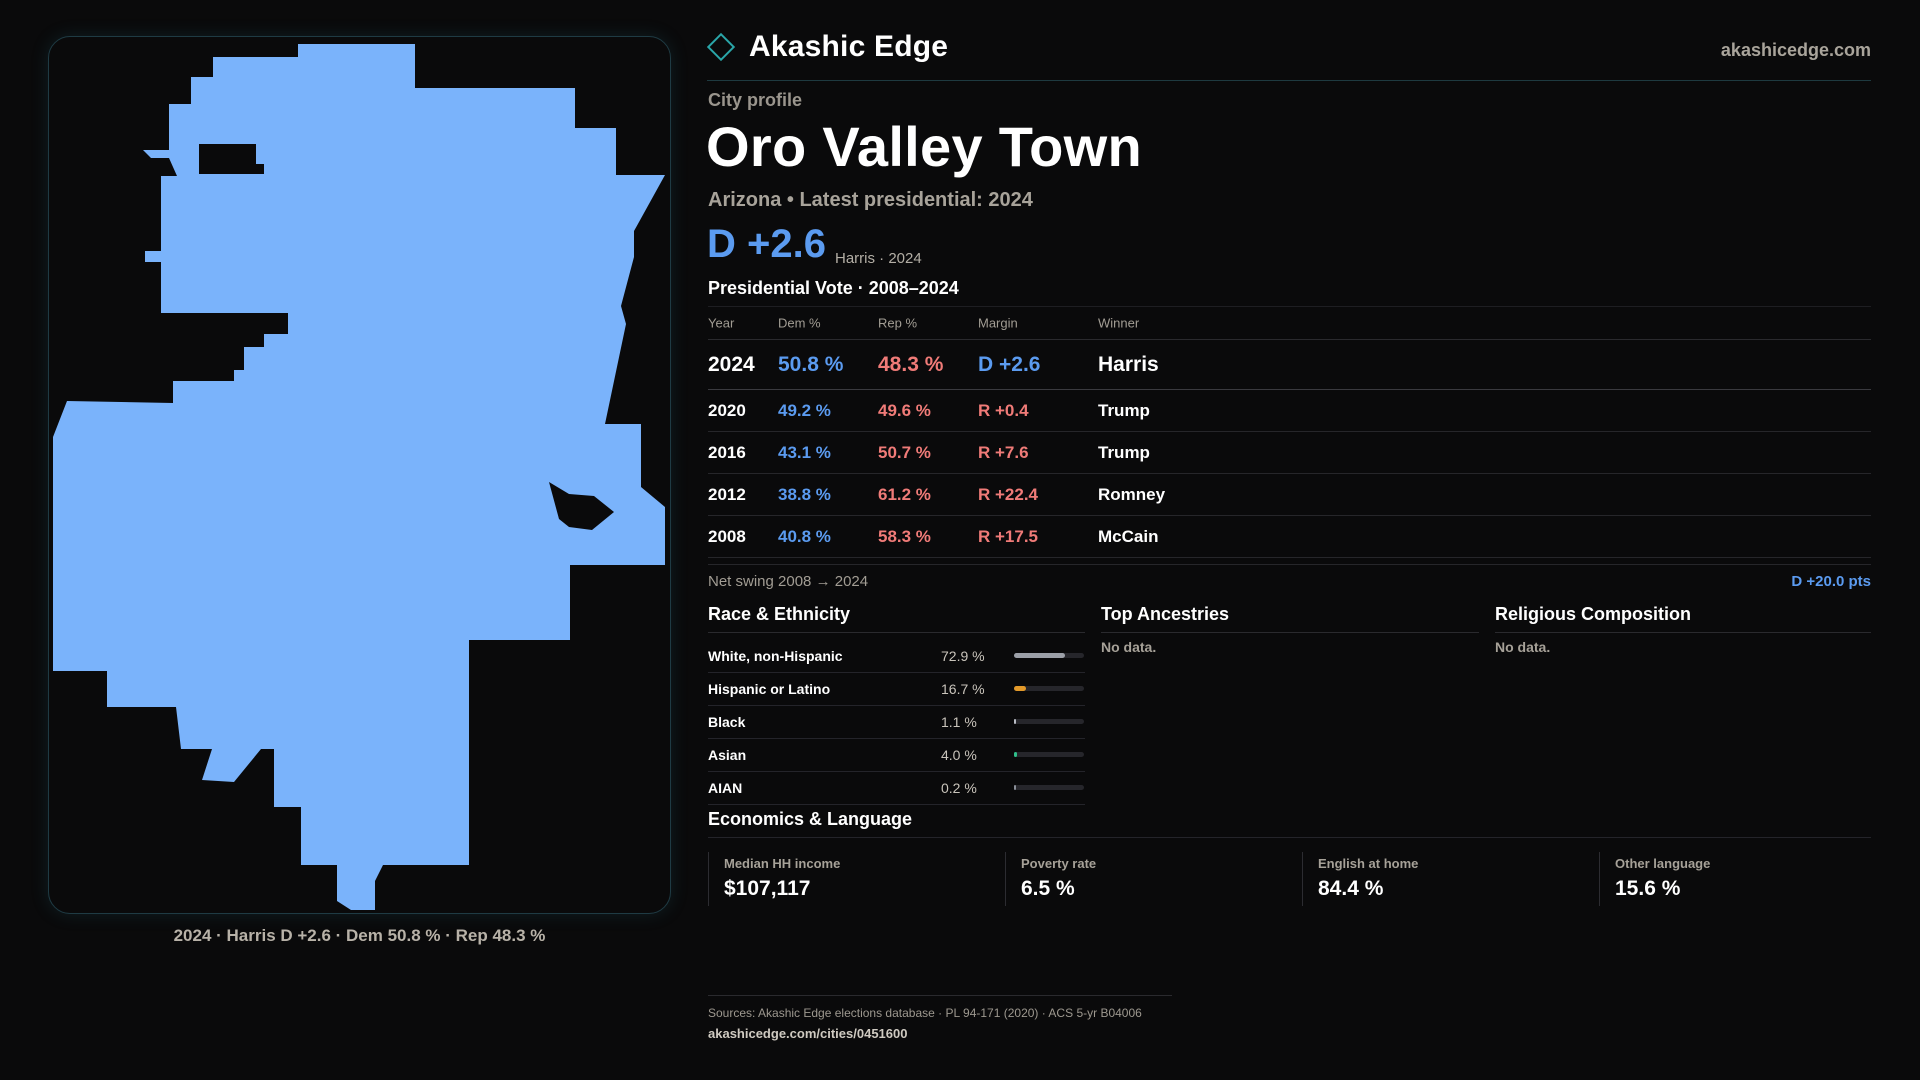  I want to click on page-subtitle: Arizona • Latest presidential: 2024, so click(870, 200).